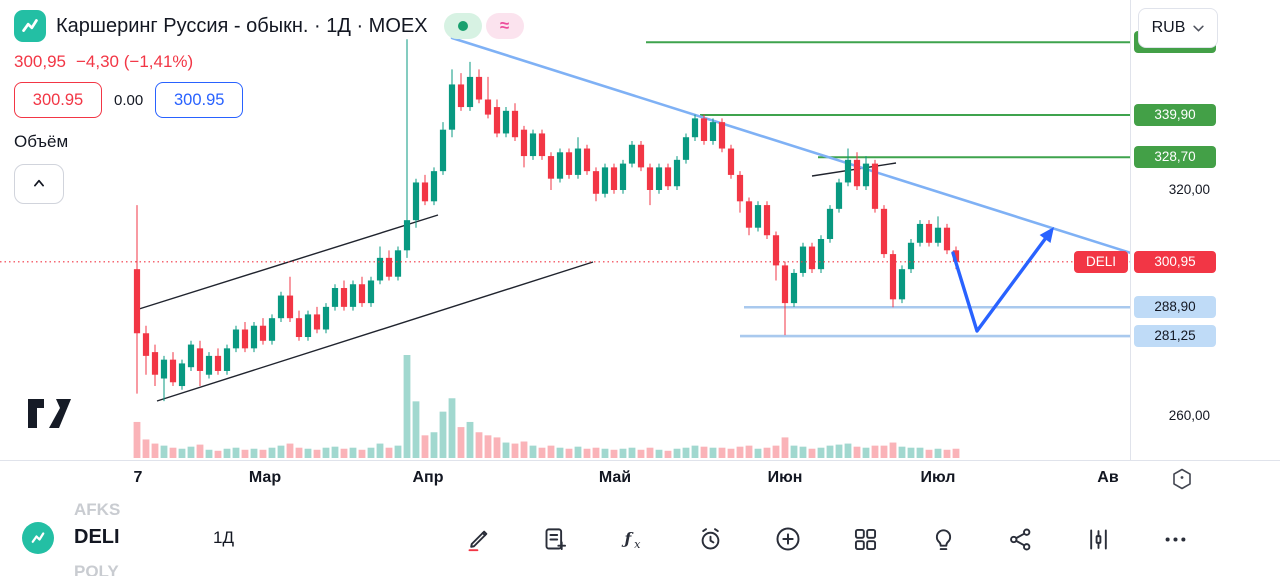 The height and width of the screenshot is (576, 1280). I want to click on price-axis-label: 320,00, so click(1189, 189).